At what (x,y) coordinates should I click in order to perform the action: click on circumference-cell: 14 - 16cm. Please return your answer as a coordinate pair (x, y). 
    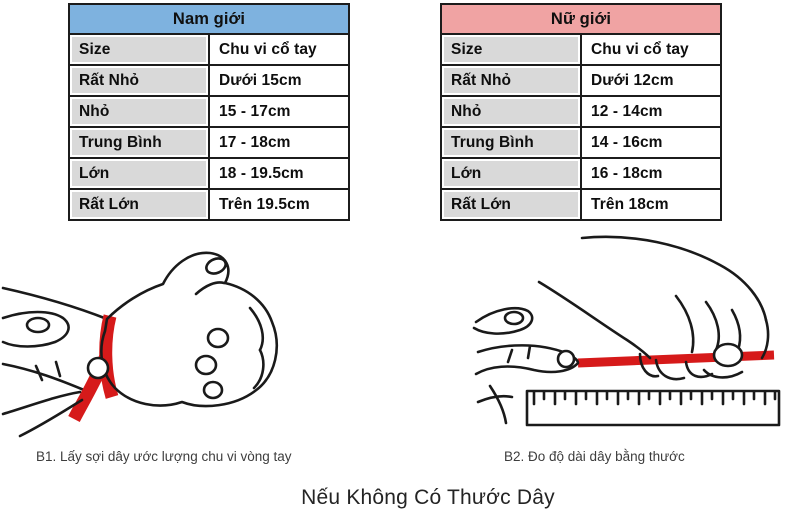
    Looking at the image, I should click on (651, 142).